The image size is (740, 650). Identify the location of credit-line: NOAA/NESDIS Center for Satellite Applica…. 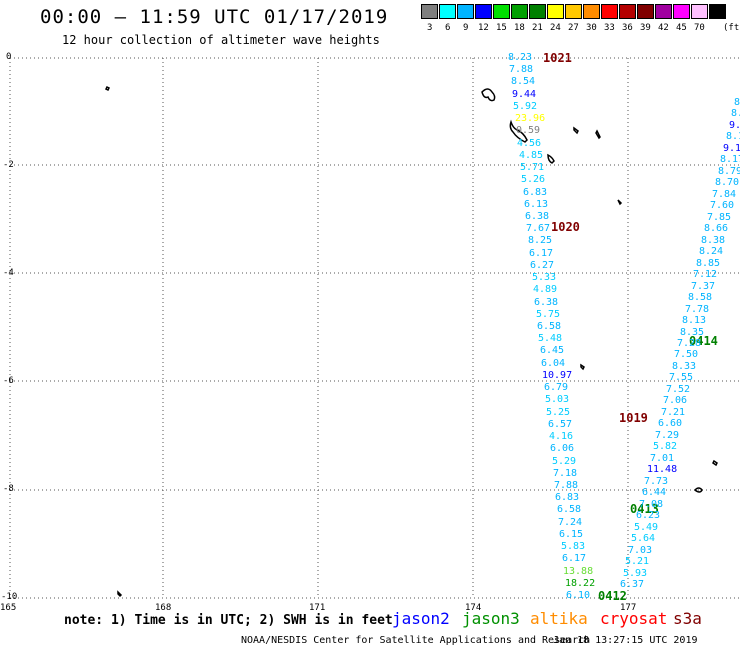
(416, 640).